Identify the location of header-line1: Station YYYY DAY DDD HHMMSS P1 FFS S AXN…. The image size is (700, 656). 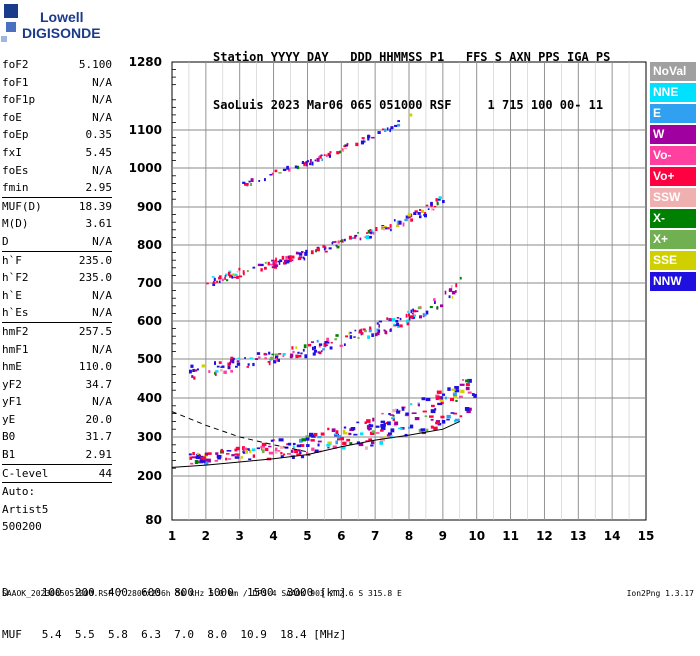
(412, 57).